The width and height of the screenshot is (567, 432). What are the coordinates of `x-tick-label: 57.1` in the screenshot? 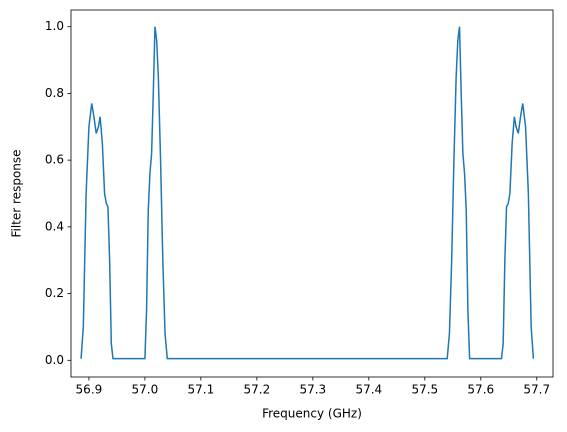 It's located at (201, 390).